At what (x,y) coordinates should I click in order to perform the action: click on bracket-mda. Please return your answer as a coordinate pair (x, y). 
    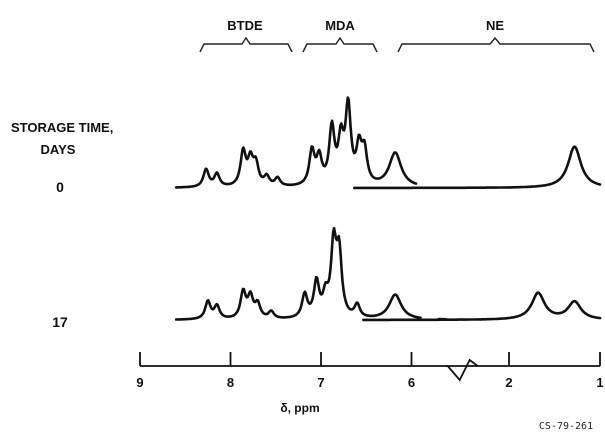
    Looking at the image, I should click on (340, 44).